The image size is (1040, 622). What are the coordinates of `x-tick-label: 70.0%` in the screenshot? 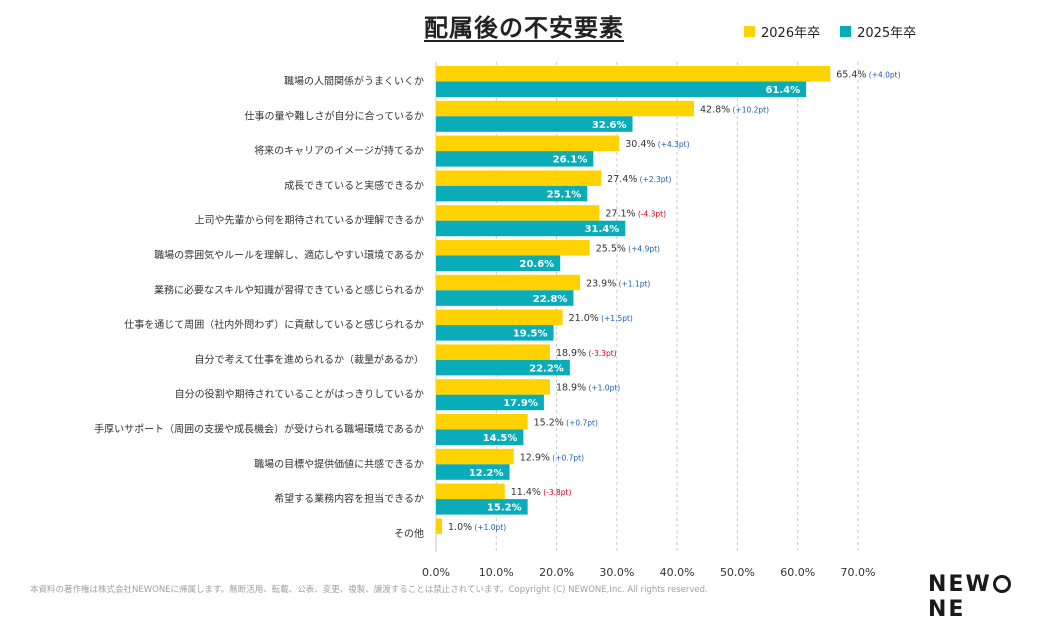 It's located at (858, 572).